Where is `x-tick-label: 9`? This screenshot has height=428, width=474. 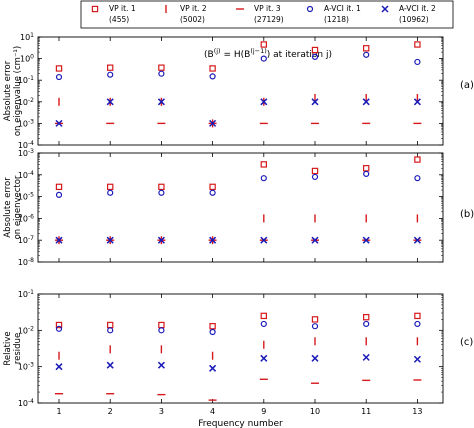
x-tick-label: 9 is located at coordinates (263, 411).